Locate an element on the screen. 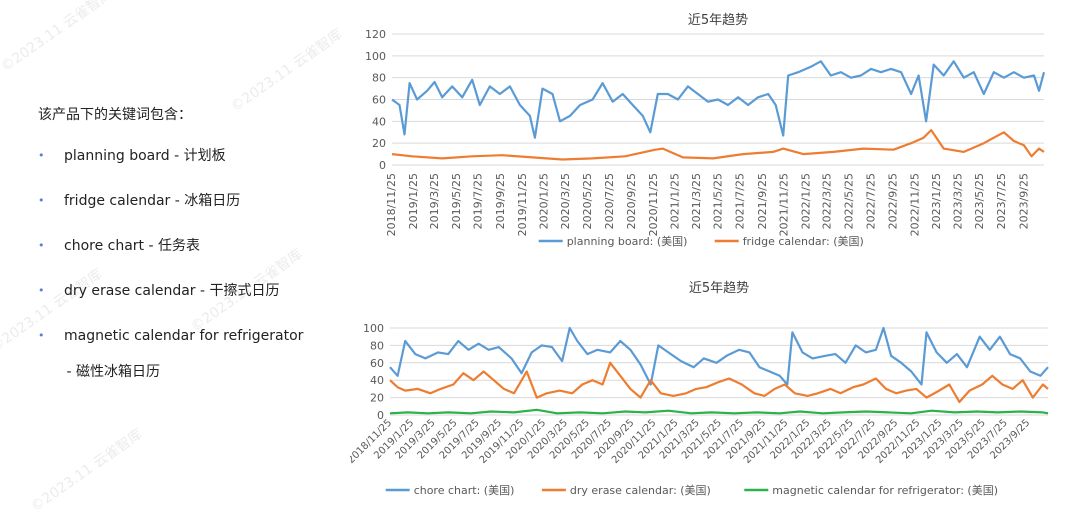 Image resolution: width=1080 pixels, height=516 pixels. x-tick-label: 2023/3/25 is located at coordinates (957, 201).